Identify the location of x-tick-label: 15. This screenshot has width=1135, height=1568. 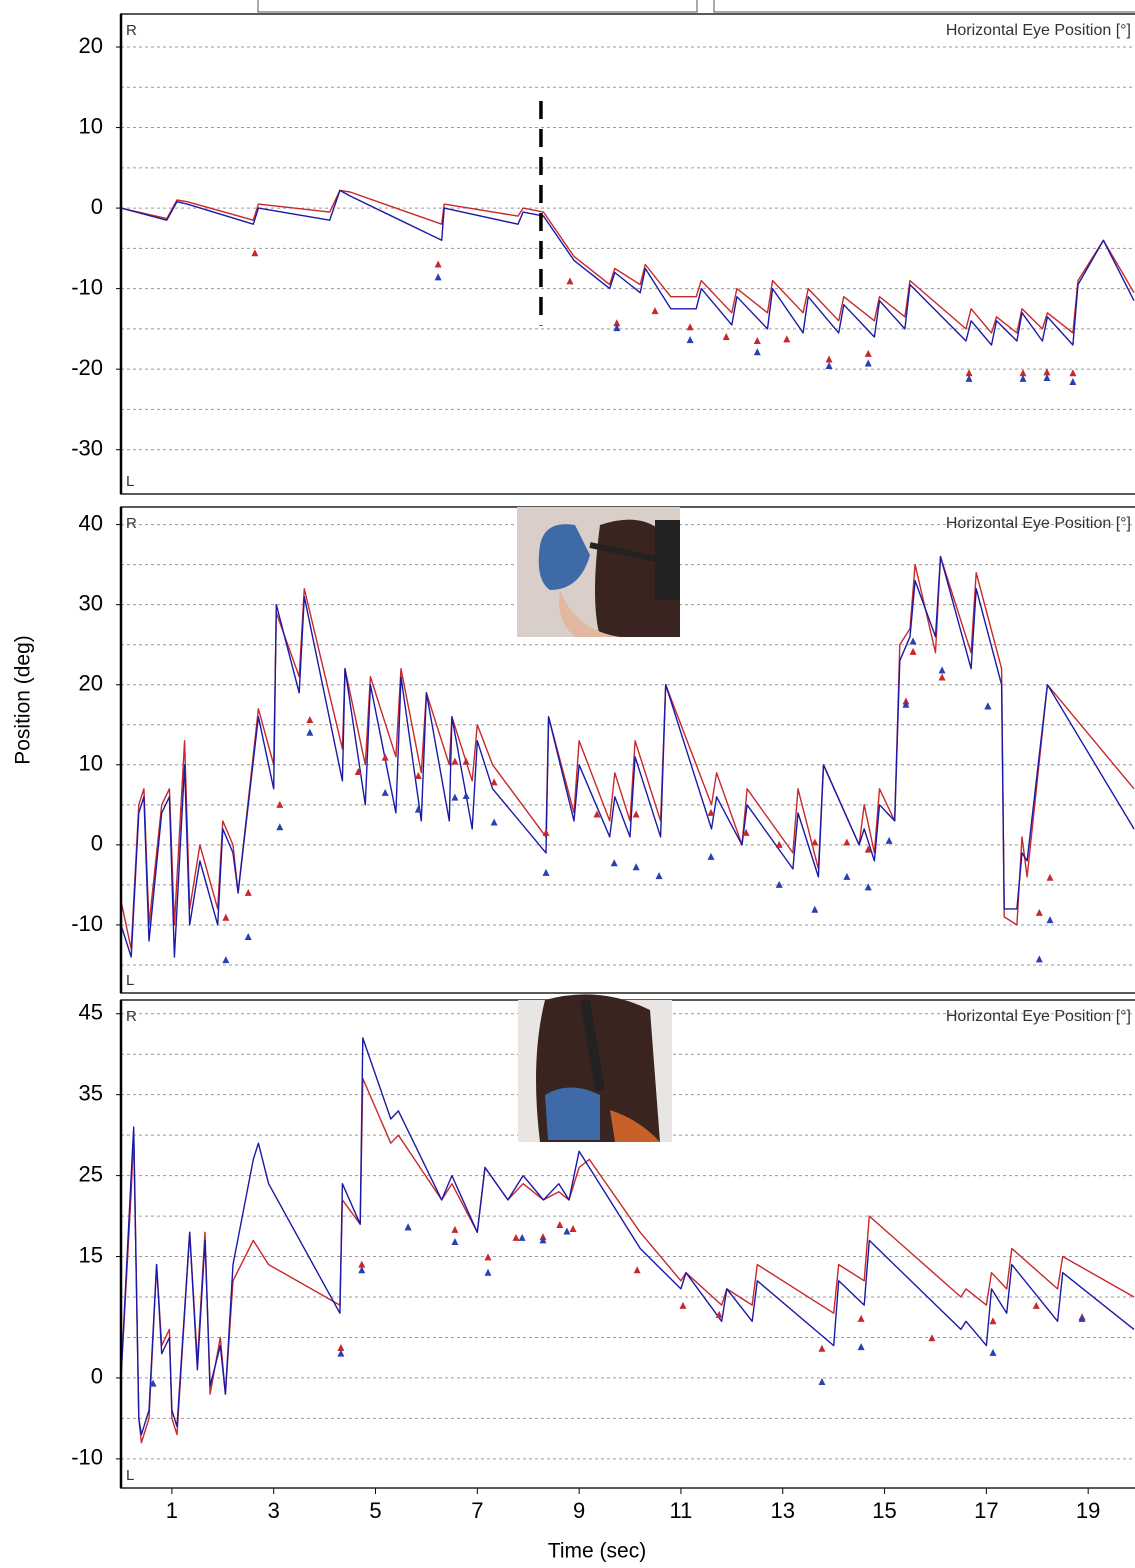
(884, 1510).